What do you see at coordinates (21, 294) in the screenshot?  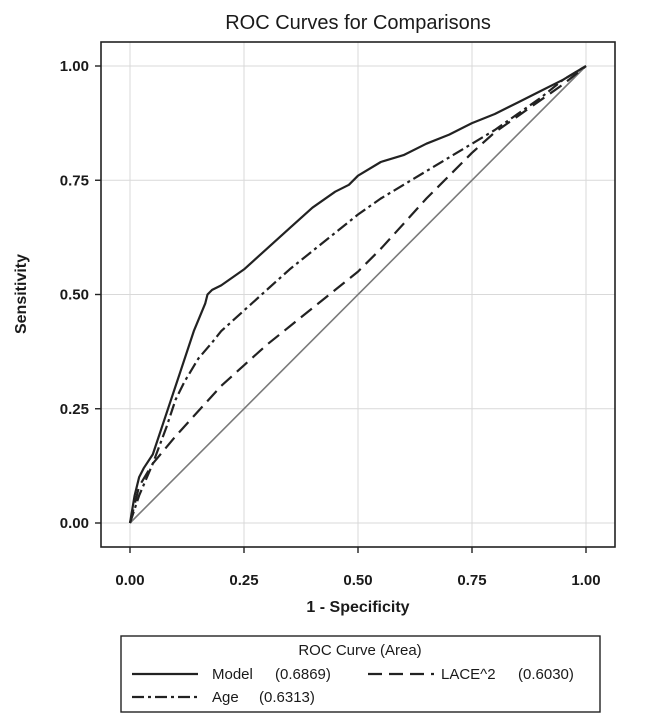 I see `y-axis-label: Sensitivity` at bounding box center [21, 294].